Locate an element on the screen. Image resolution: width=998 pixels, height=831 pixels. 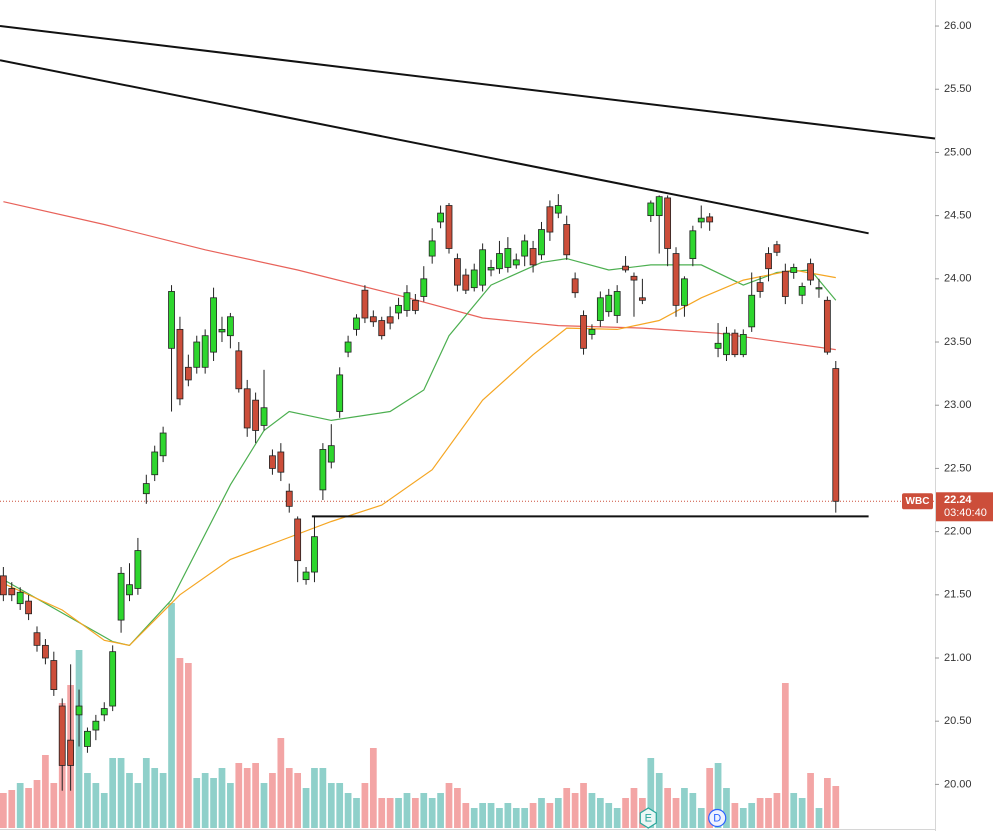
y-tick-label: 26.00 is located at coordinates (958, 26).